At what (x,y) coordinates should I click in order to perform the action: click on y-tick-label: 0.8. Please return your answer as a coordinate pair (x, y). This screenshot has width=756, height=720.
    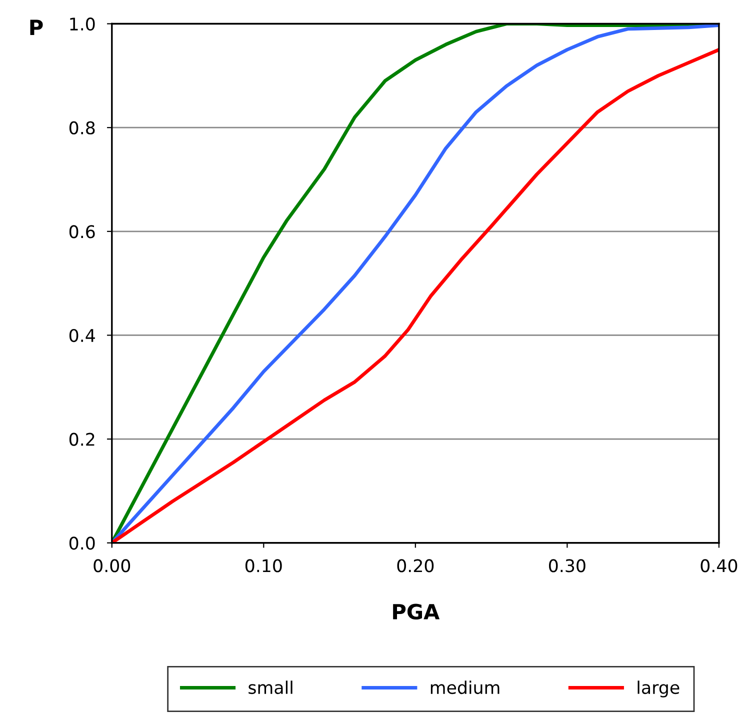
    Looking at the image, I should click on (82, 127).